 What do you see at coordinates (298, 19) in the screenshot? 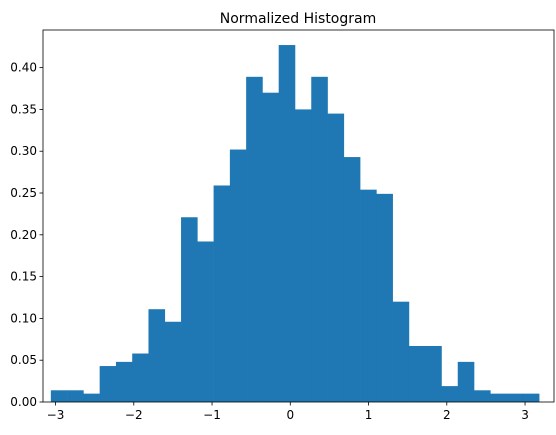
I see `chart-title: Normalized Histogram` at bounding box center [298, 19].